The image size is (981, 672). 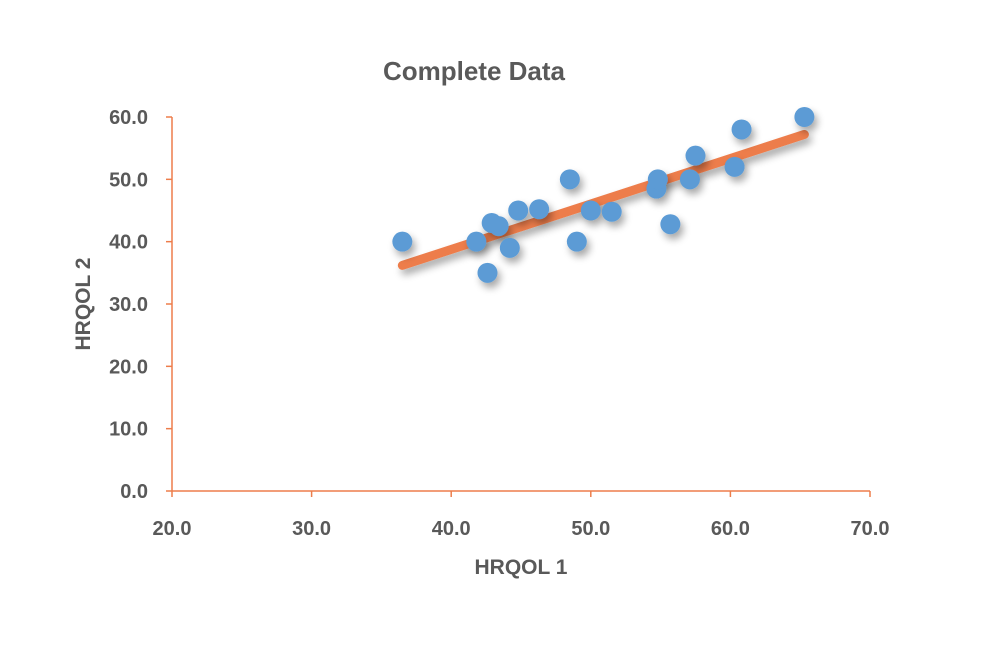 I want to click on chart-title: Complete Data, so click(x=474, y=71).